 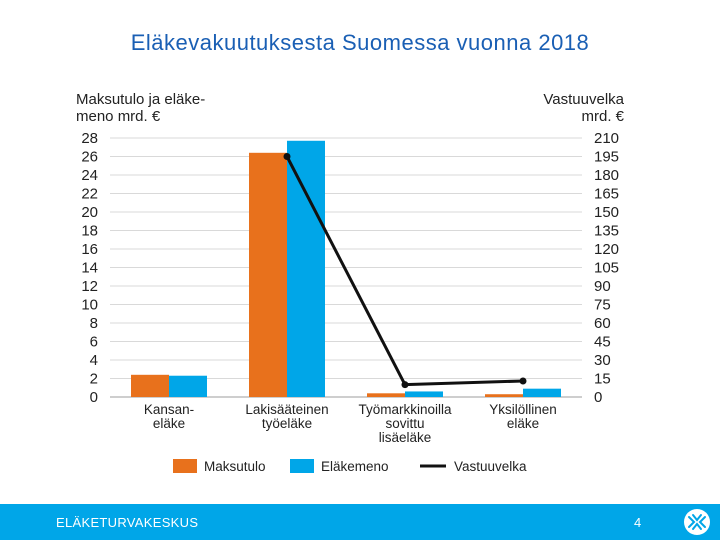 What do you see at coordinates (94, 360) in the screenshot?
I see `left-tick-label: 4` at bounding box center [94, 360].